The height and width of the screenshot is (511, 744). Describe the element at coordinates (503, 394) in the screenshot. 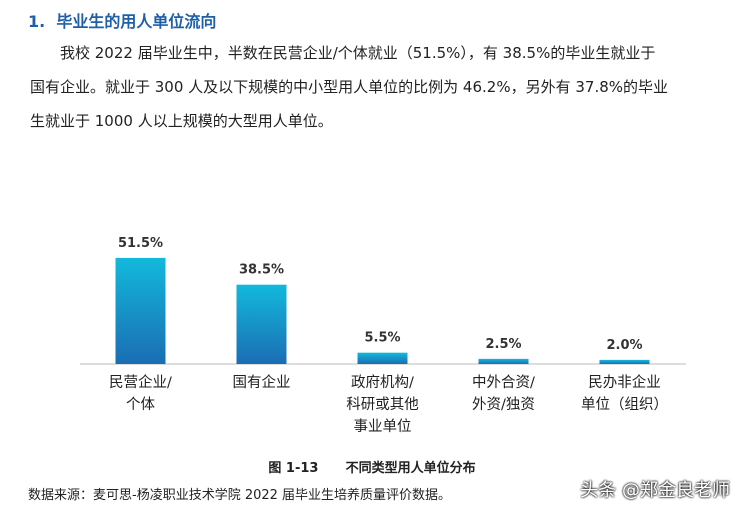

I see `category-label: 中外合资/ 外资/独资` at that location.